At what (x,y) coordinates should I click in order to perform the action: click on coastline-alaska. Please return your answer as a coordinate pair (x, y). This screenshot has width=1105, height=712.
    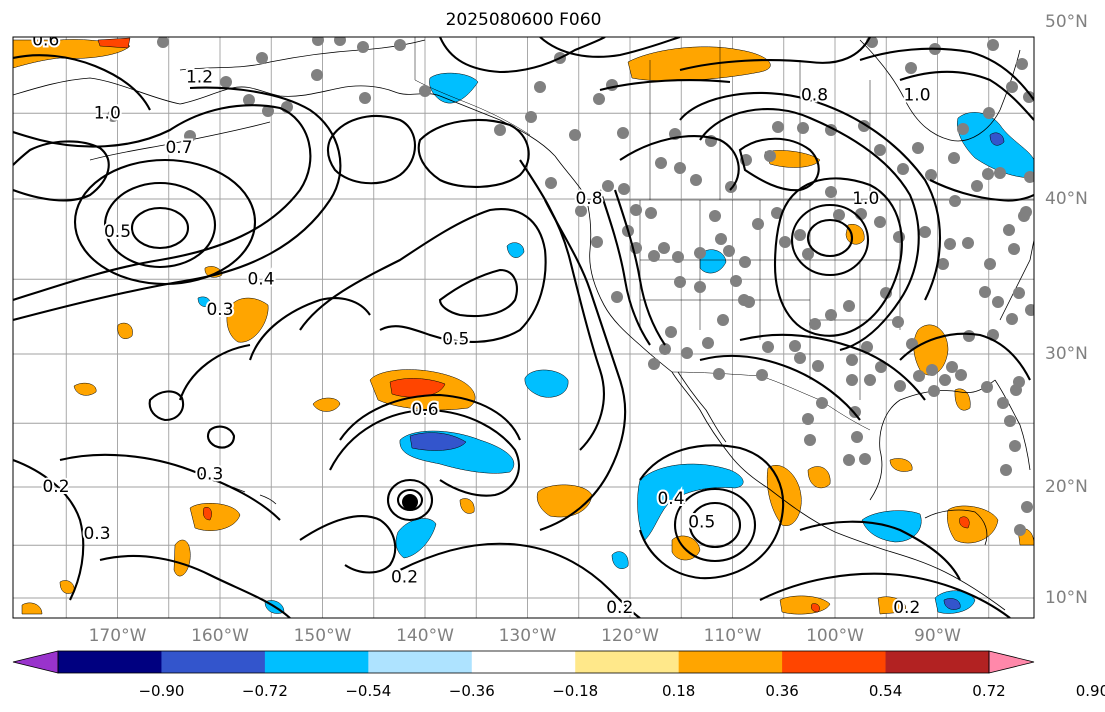
    Looking at the image, I should click on (284, 117).